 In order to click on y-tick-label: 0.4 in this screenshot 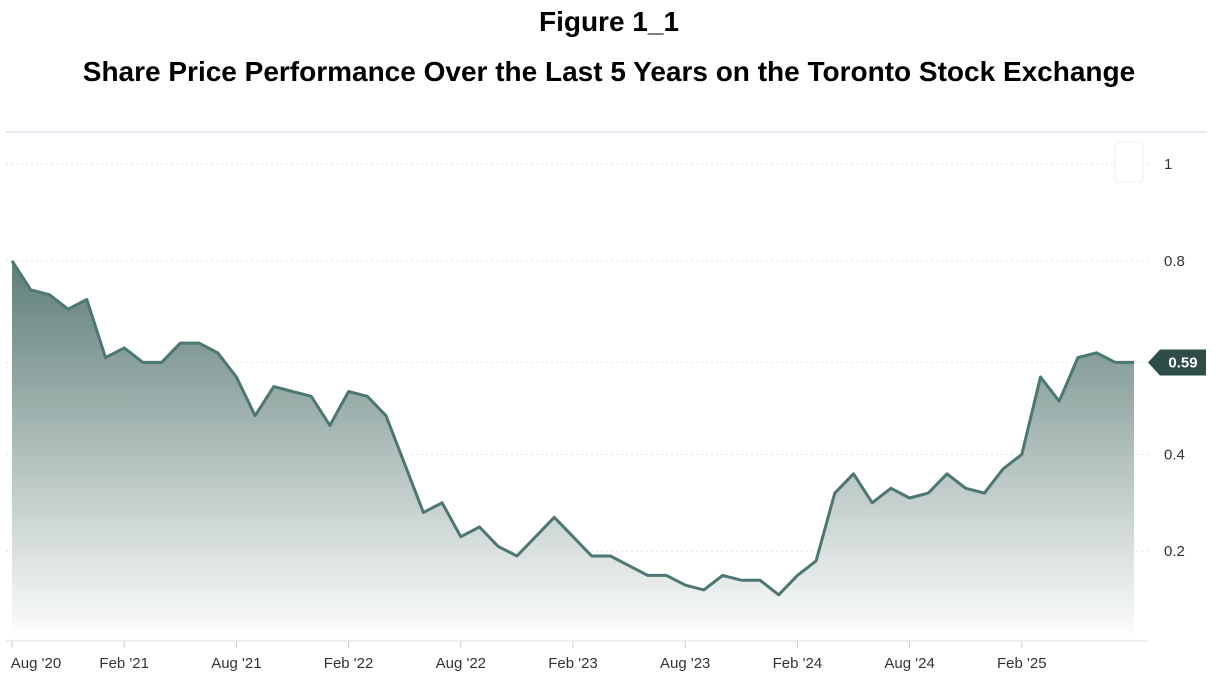, I will do `click(1174, 454)`.